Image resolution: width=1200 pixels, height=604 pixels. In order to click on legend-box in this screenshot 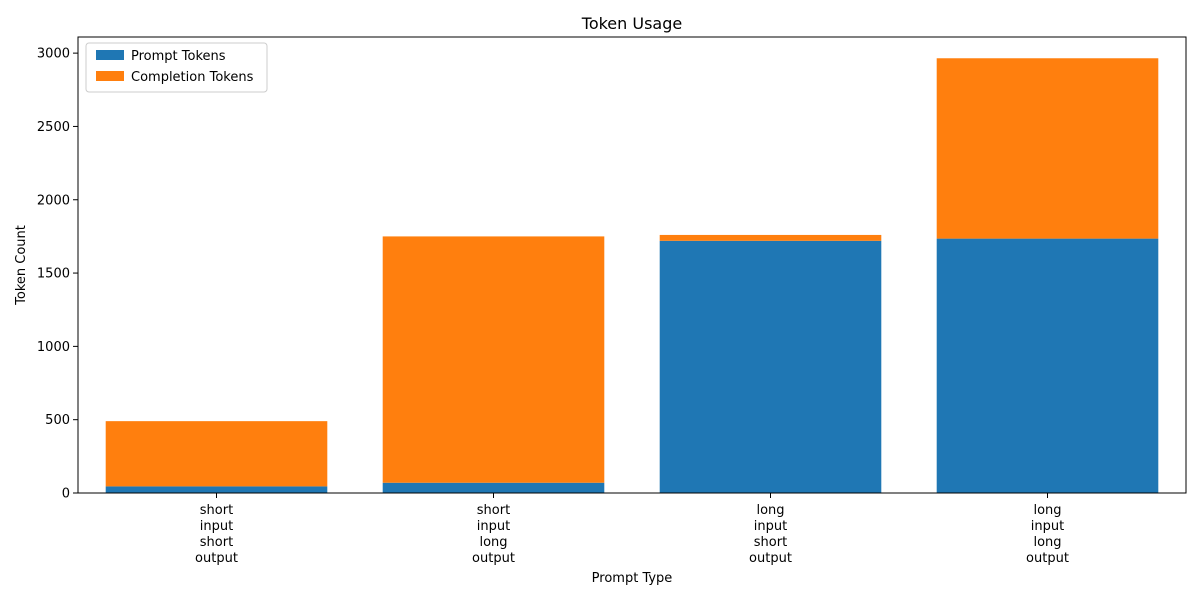, I will do `click(176, 67)`.